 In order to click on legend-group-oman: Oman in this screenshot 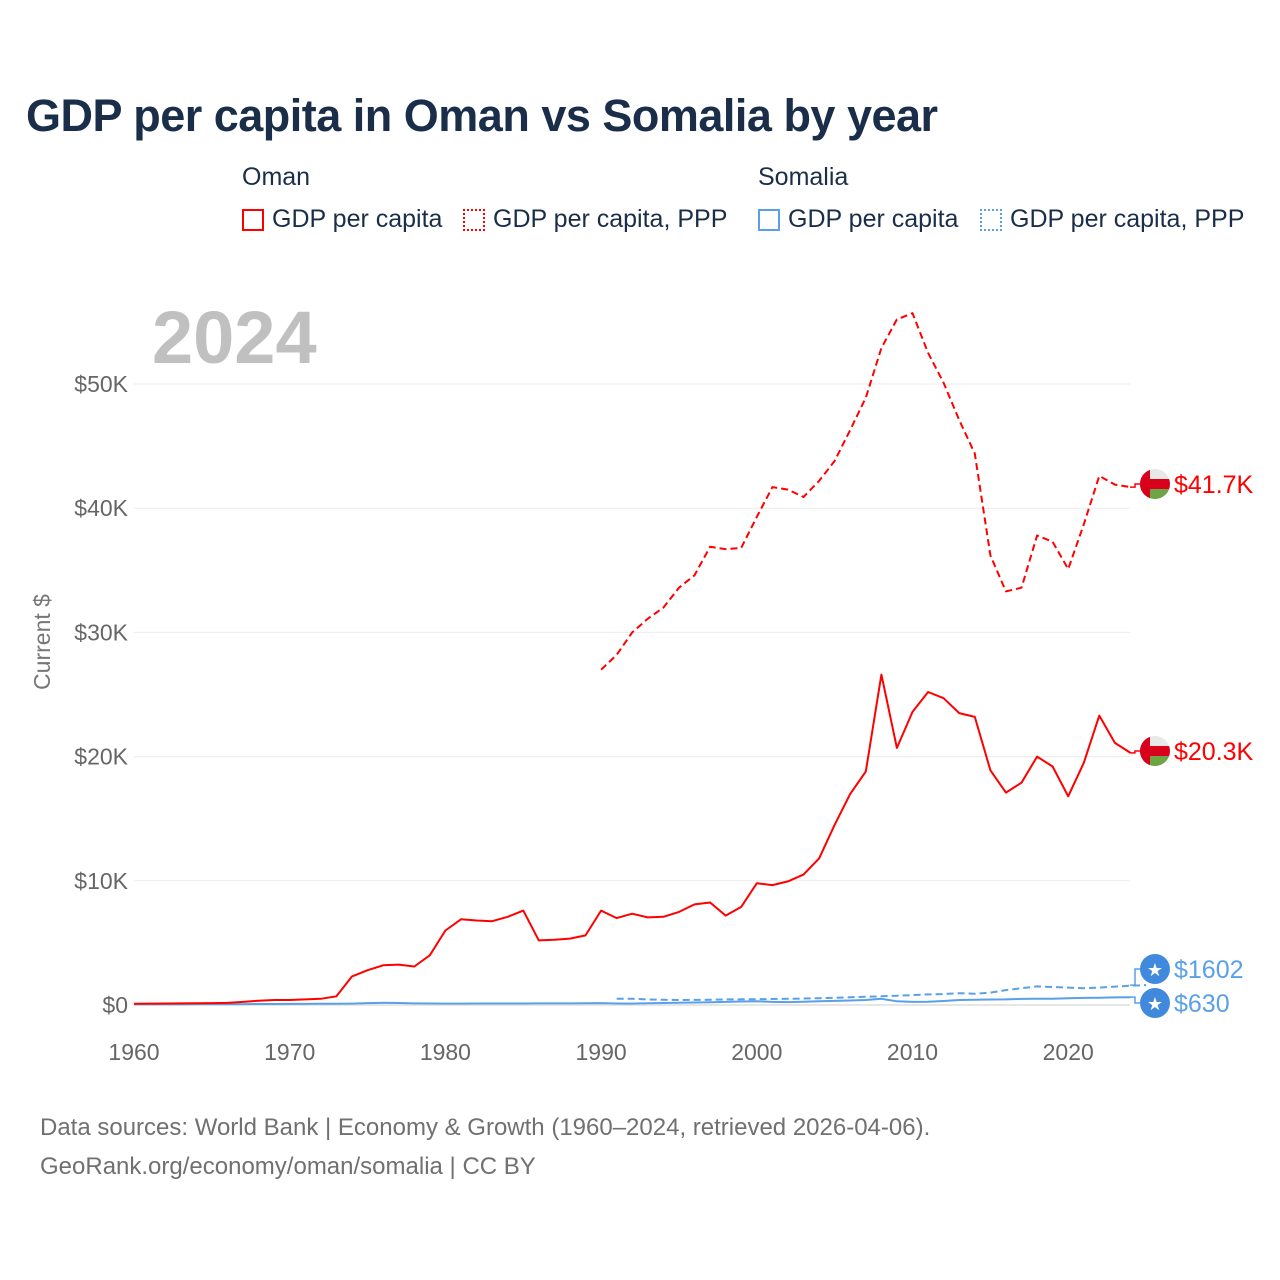, I will do `click(276, 177)`.